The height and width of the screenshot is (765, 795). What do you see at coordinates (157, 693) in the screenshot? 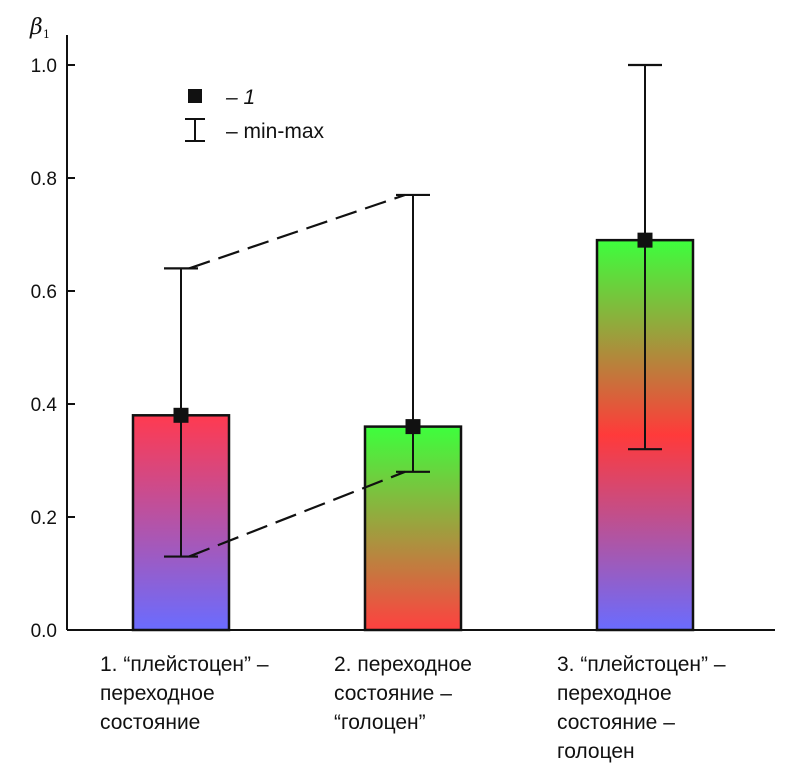
I see `category-label-1: переходное` at bounding box center [157, 693].